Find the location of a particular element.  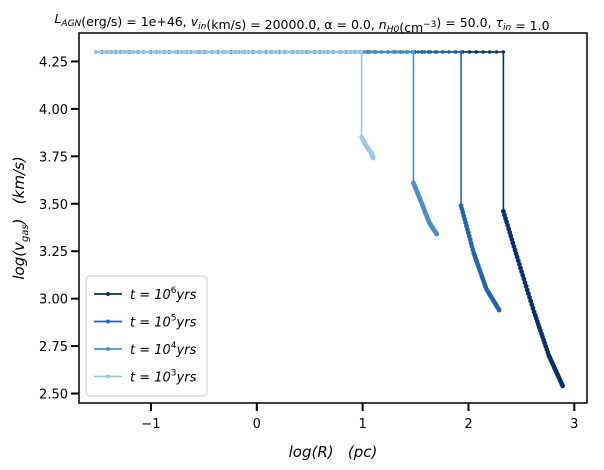

x-tick-label: 2 is located at coordinates (468, 424).